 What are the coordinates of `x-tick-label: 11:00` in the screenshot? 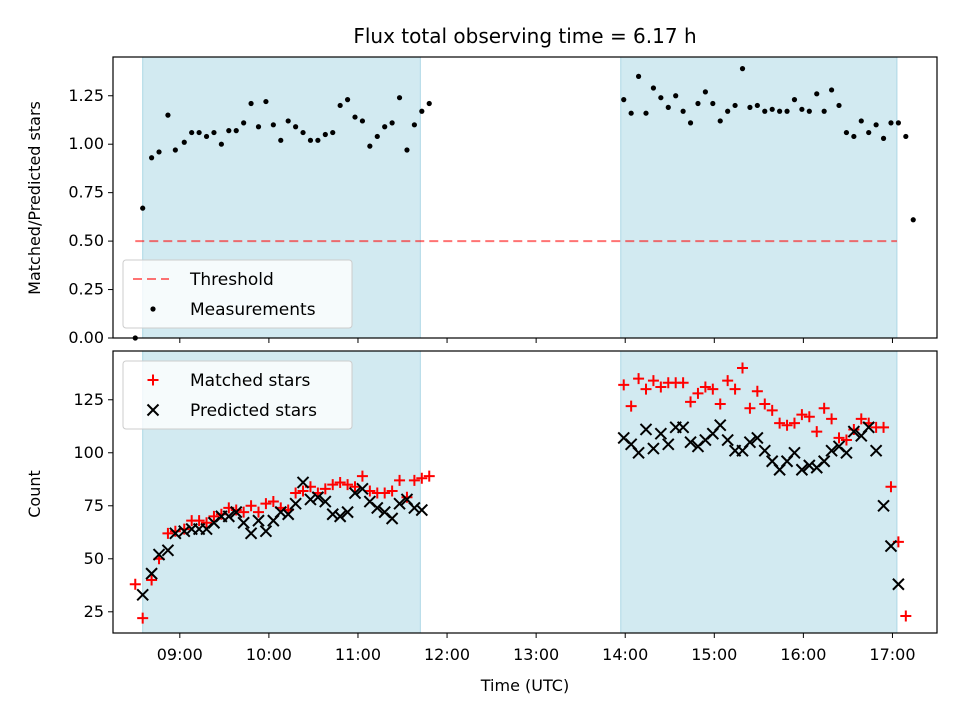 It's located at (358, 654).